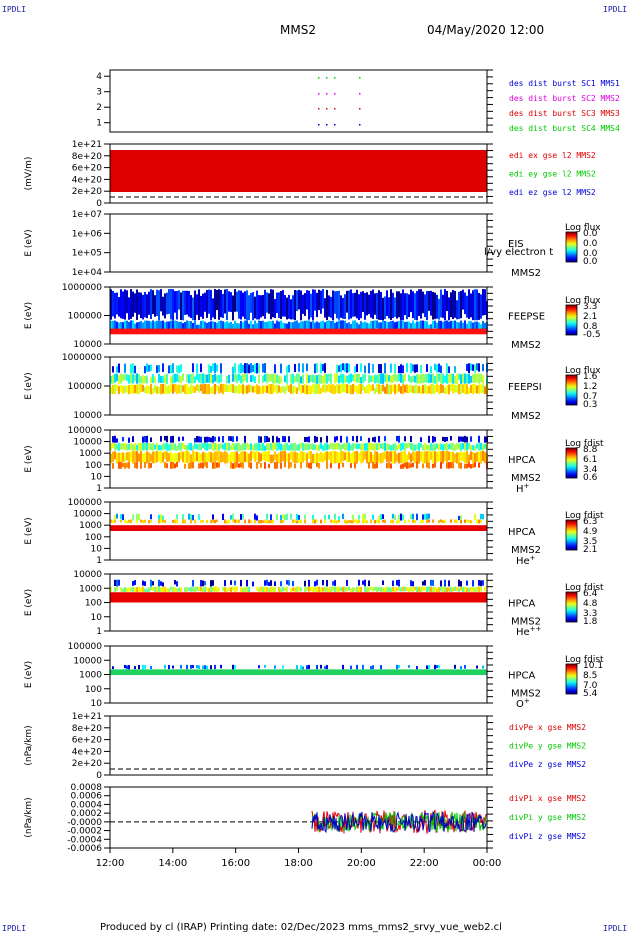 This screenshot has width=630, height=934. Describe the element at coordinates (564, 113) in the screenshot. I see `series-label: des dist burst SC3 MMS3` at that location.